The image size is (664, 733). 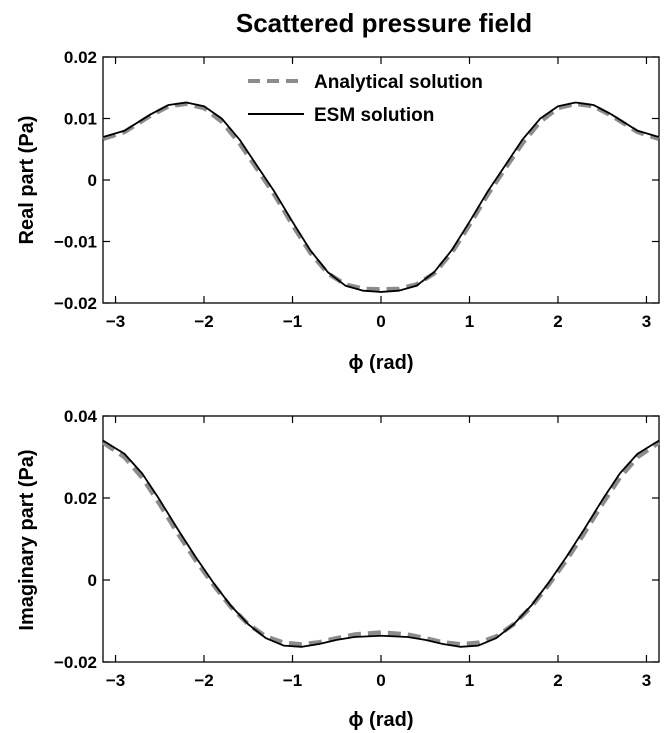 What do you see at coordinates (27, 180) in the screenshot?
I see `y-axis-label: Real part (Pa)` at bounding box center [27, 180].